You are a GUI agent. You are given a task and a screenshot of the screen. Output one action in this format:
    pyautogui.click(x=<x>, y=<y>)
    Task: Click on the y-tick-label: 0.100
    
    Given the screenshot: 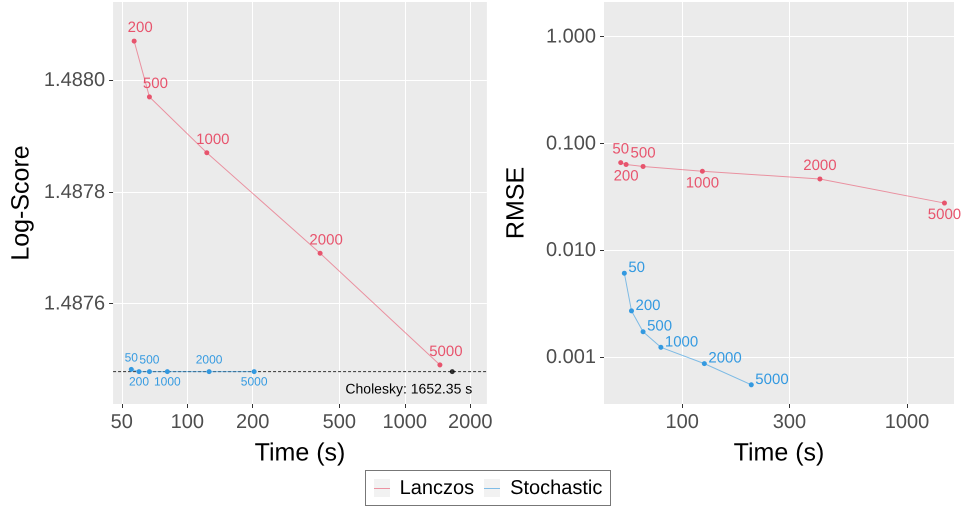 What is the action you would take?
    pyautogui.click(x=571, y=143)
    